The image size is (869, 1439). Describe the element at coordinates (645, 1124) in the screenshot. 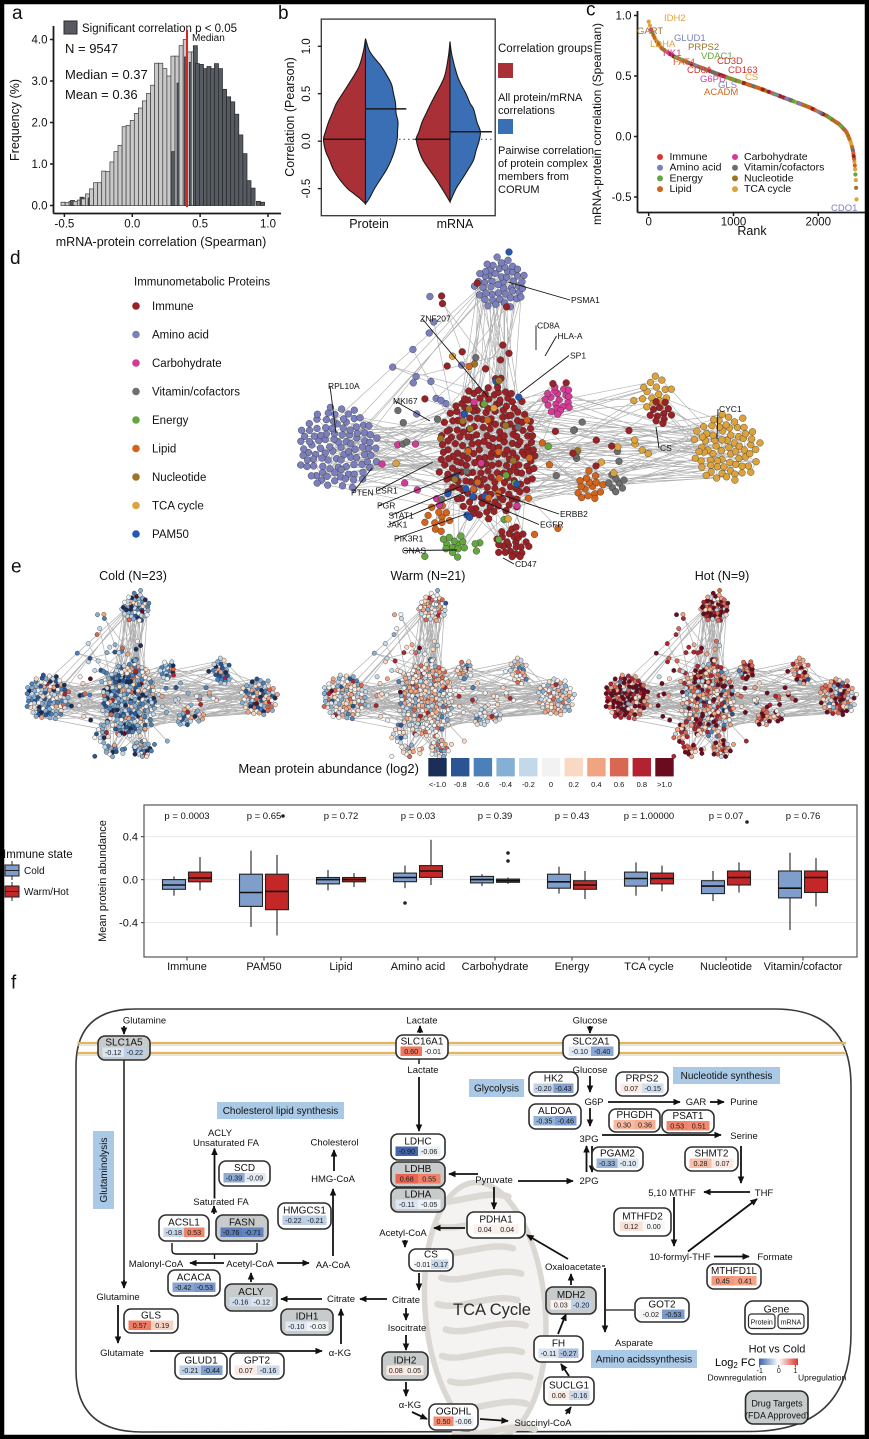

I see `svg-text: 0.36` at that location.